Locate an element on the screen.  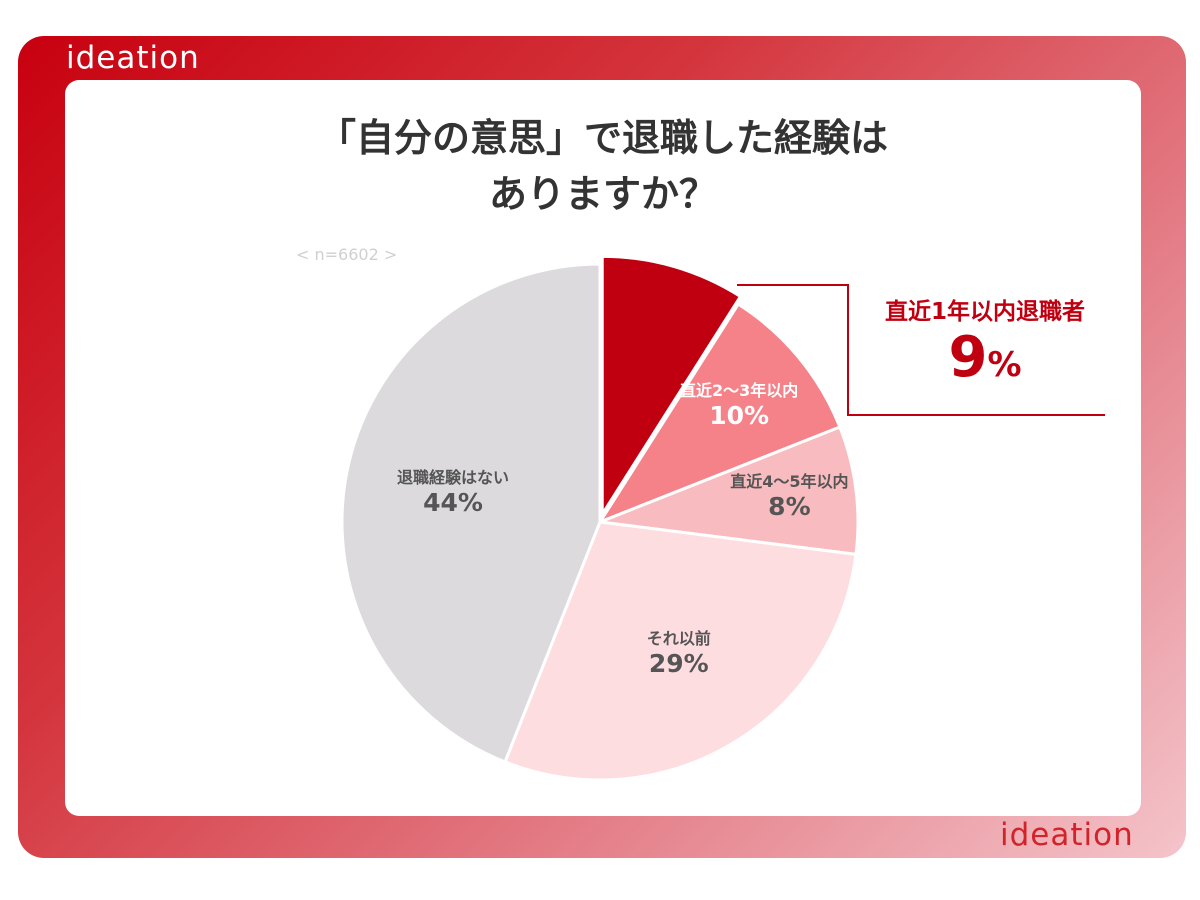
slice-value-4-5yr: 8% is located at coordinates (789, 507).